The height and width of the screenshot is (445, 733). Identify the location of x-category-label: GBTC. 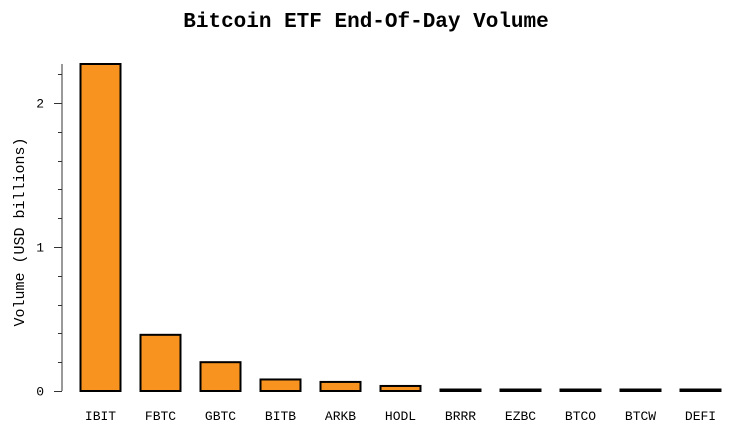
(220, 416).